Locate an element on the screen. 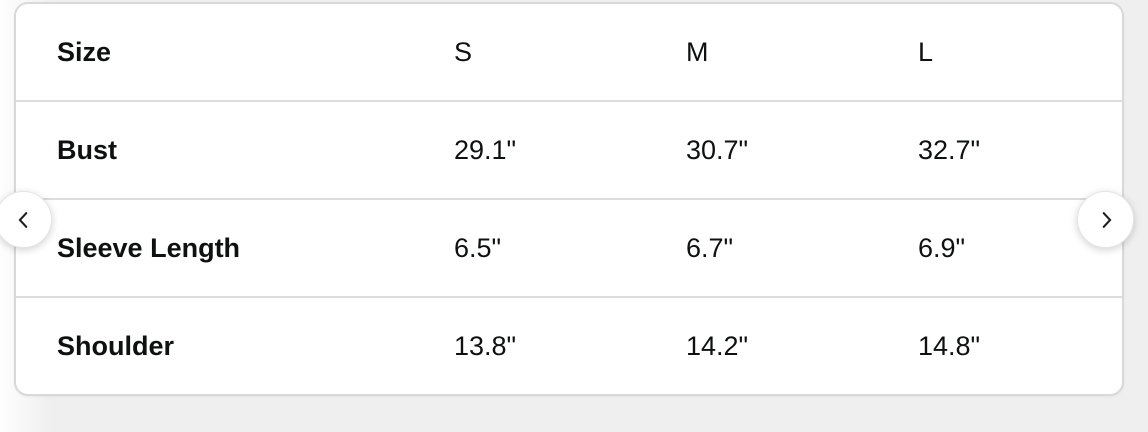 Image resolution: width=1148 pixels, height=432 pixels. header-col-m: M is located at coordinates (697, 51).